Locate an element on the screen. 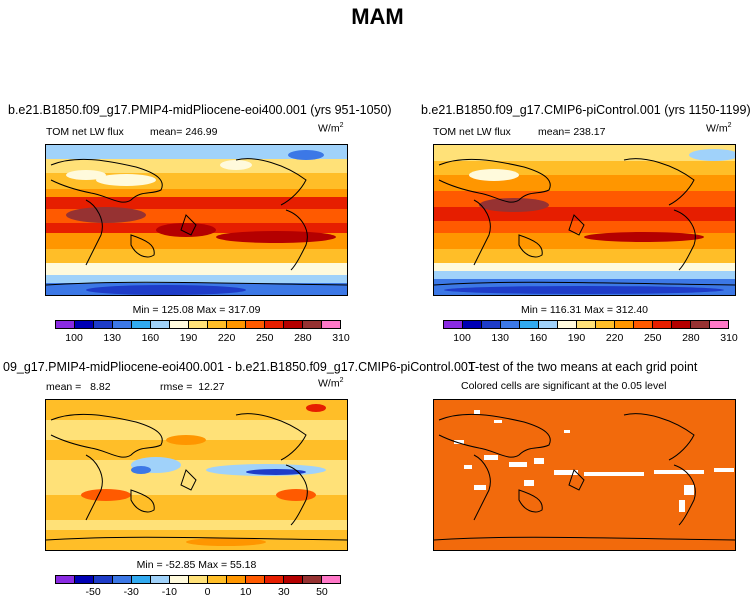 This screenshot has height=600, width=755. minmax-top-right: Min = 116.31 Max = 312.40 is located at coordinates (584, 310).